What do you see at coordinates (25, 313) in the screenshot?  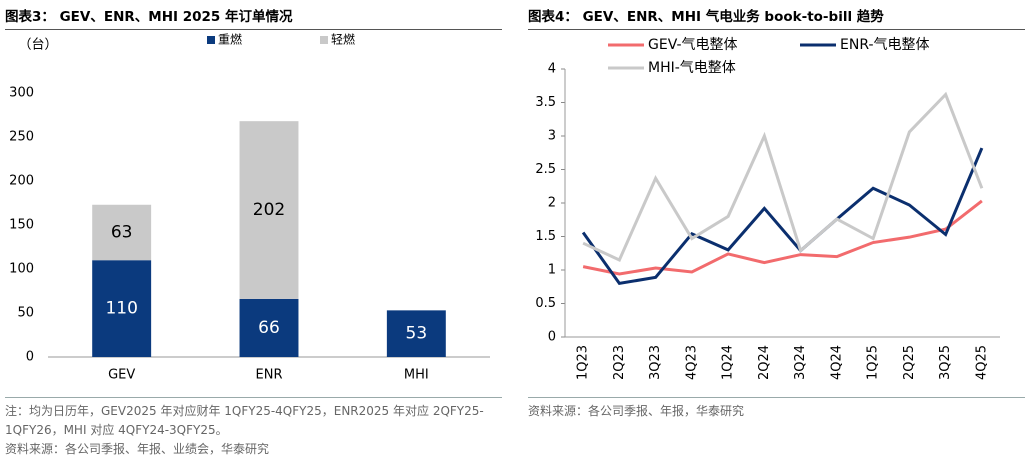 I see `y-tick-label: 50` at bounding box center [25, 313].